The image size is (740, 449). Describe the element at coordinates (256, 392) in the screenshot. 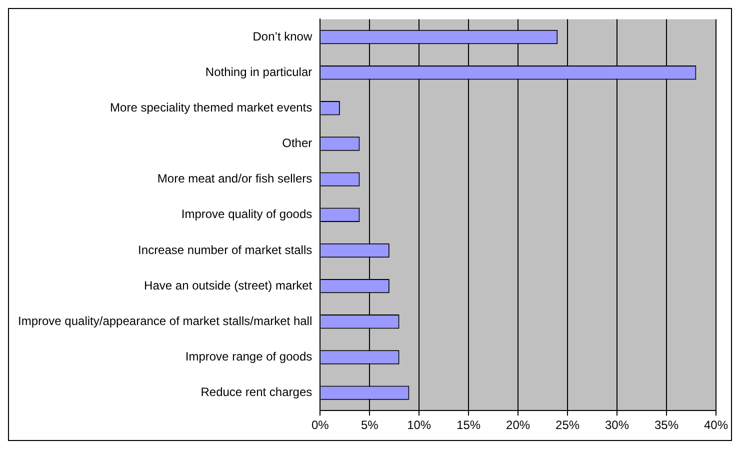

I see `y-tick-label: Reduce rent charges` at that location.